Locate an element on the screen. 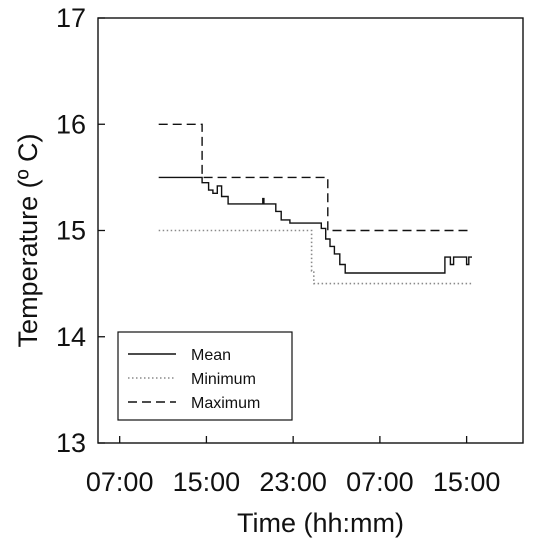  series-line-maximum is located at coordinates (315, 177).